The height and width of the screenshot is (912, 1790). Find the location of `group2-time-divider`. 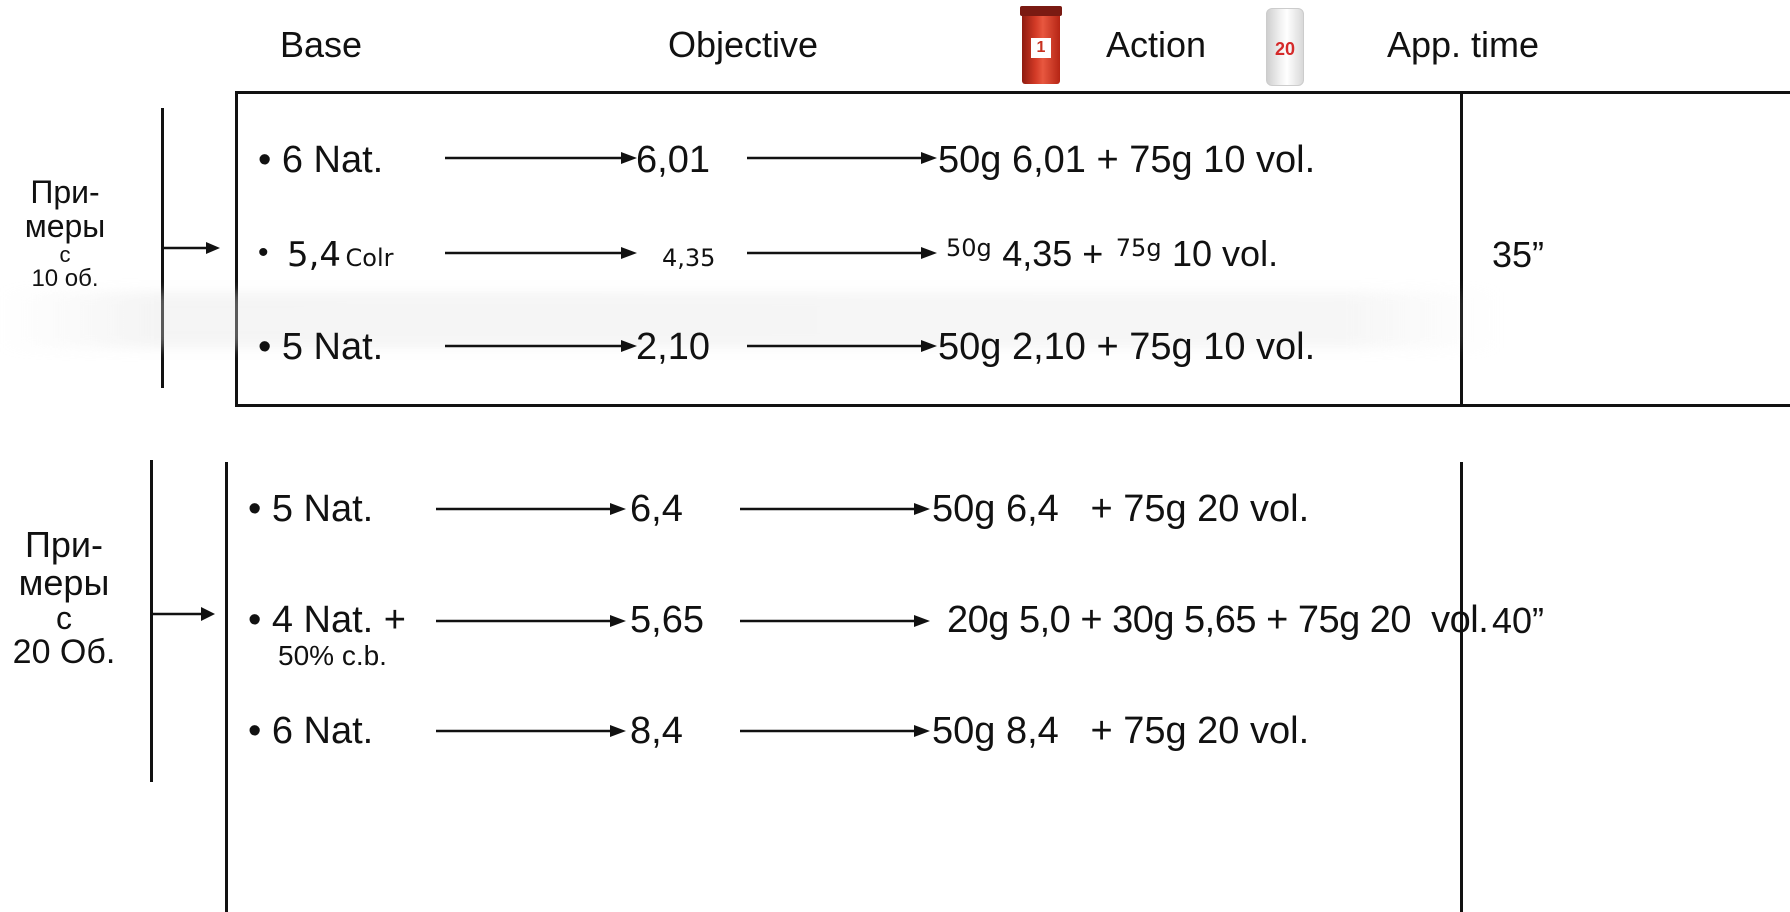

group2-time-divider is located at coordinates (1461, 687).